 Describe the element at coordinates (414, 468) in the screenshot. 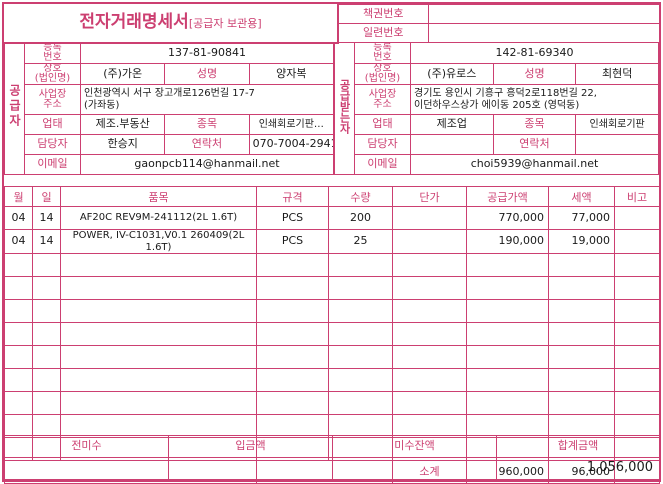

I see `balance-value` at that location.